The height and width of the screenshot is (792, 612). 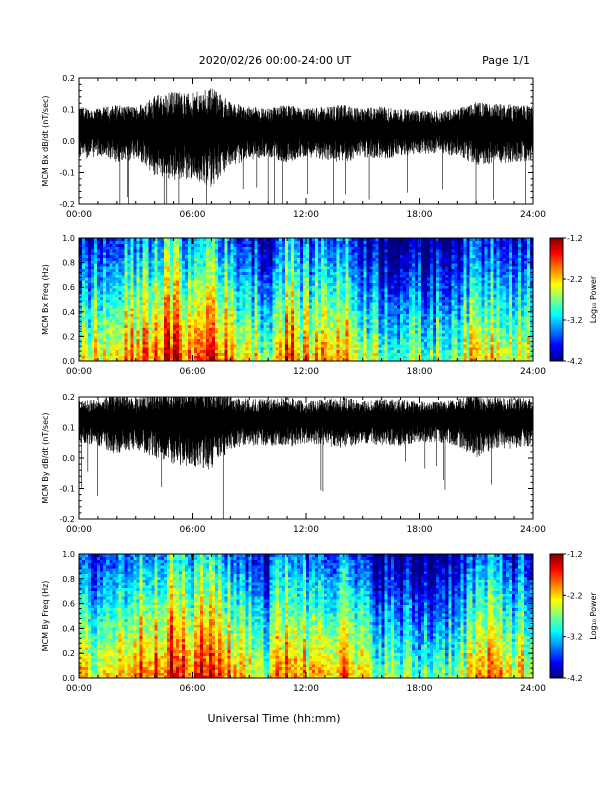 I want to click on y-axis-label: MCM By dB/dt (nT/sec), so click(x=45, y=457).